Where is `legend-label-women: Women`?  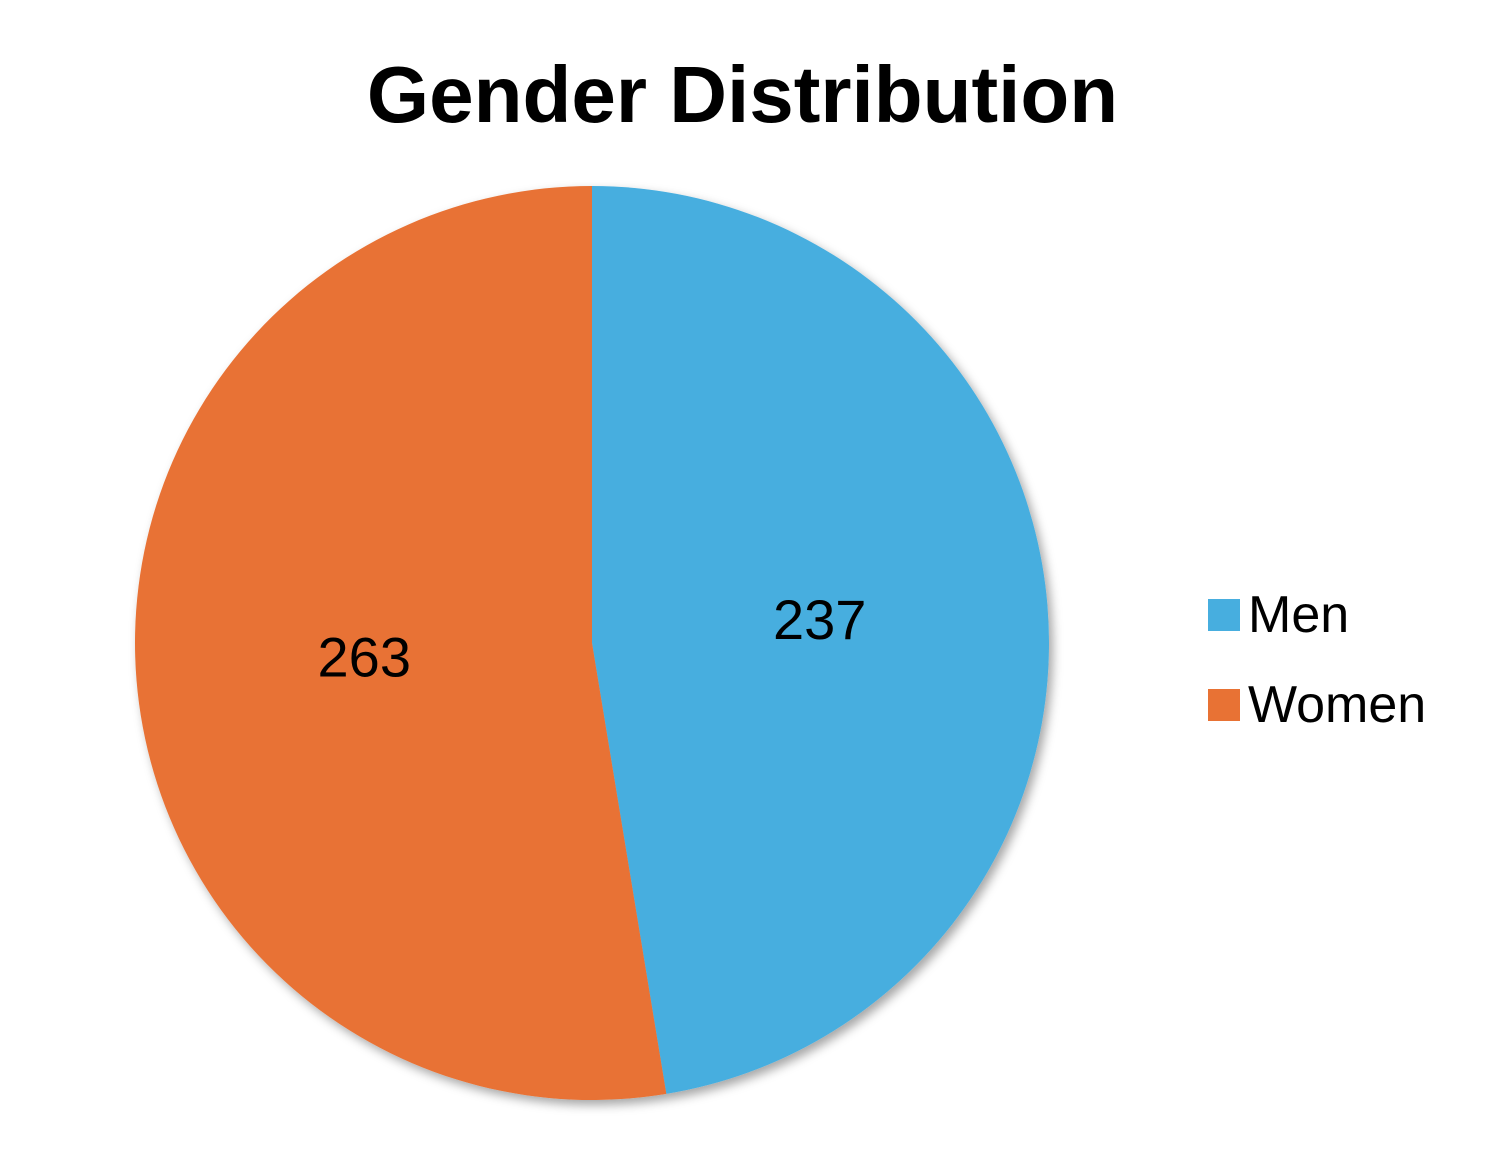
legend-label-women: Women is located at coordinates (1337, 705).